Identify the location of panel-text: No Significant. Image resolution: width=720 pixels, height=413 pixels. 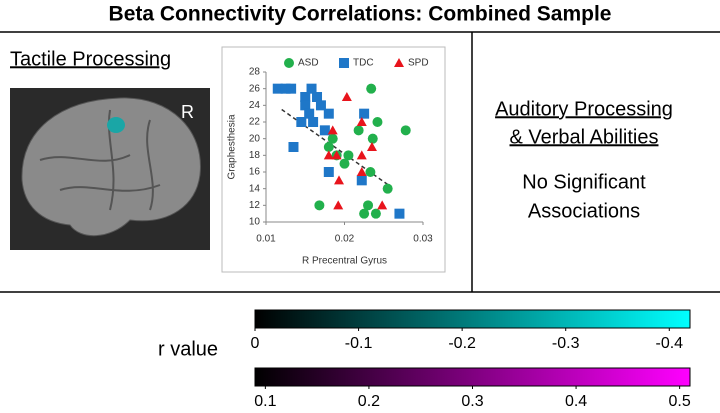
(584, 182).